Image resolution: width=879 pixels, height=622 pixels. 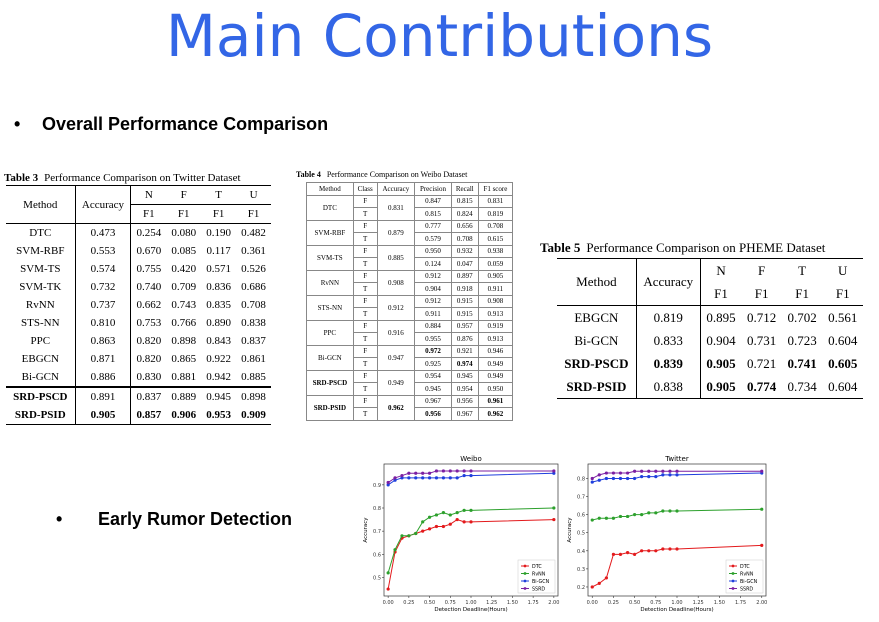 I want to click on table3-value-cell: 0.945, so click(x=219, y=396).